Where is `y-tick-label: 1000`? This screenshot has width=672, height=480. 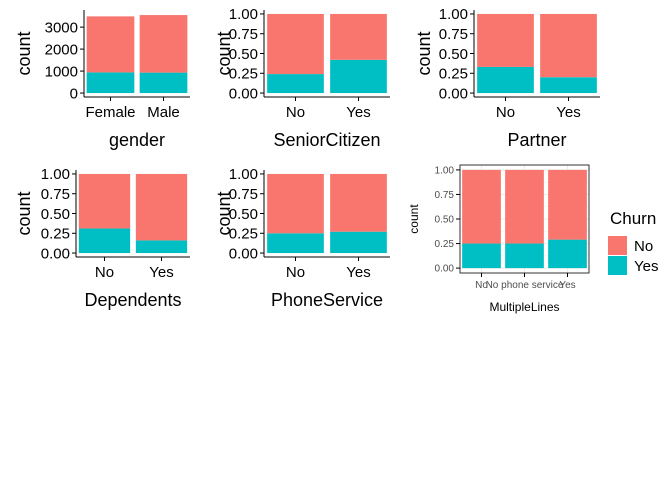 y-tick-label: 1000 is located at coordinates (61, 71).